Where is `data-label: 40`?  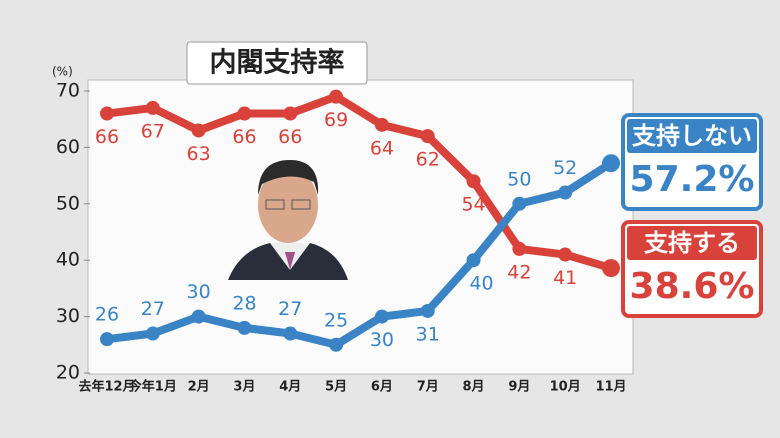 data-label: 40 is located at coordinates (481, 284).